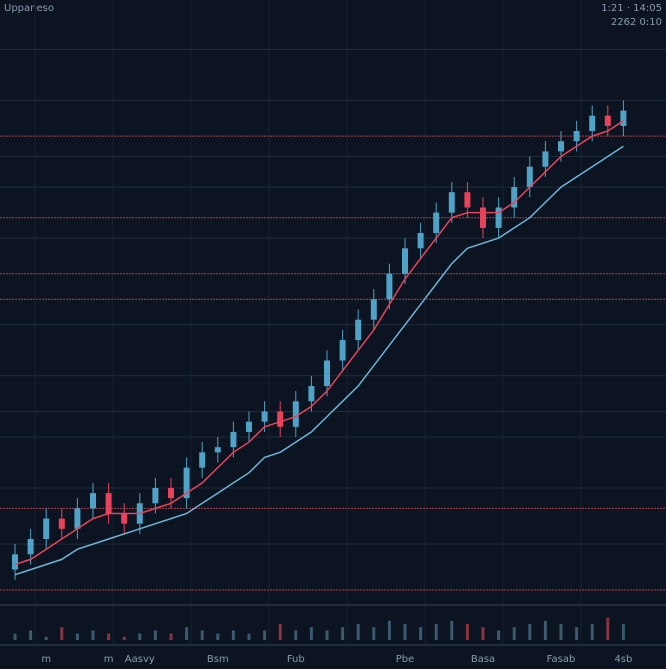  I want to click on x-tick-label: Basa, so click(483, 659).